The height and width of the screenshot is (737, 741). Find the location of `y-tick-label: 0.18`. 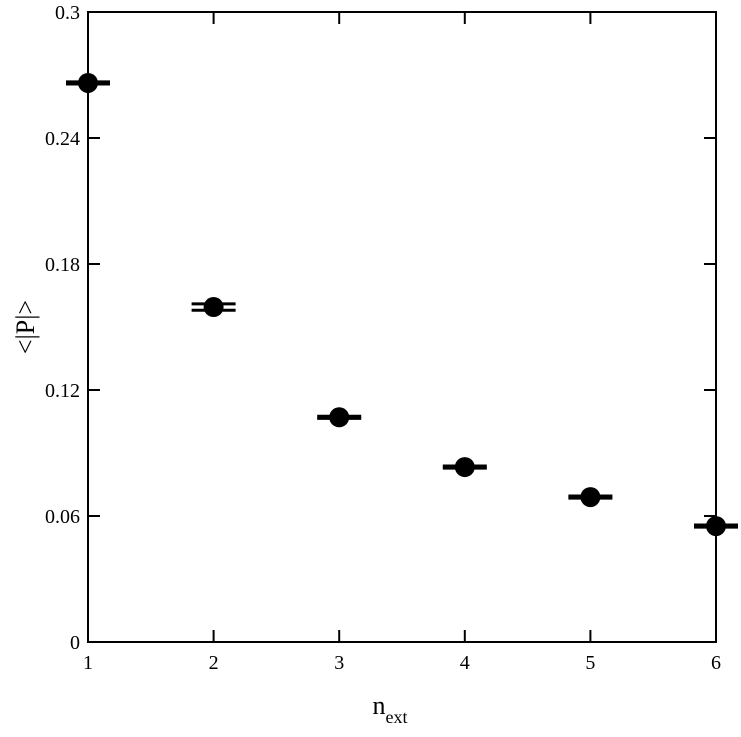

y-tick-label: 0.18 is located at coordinates (62, 265).